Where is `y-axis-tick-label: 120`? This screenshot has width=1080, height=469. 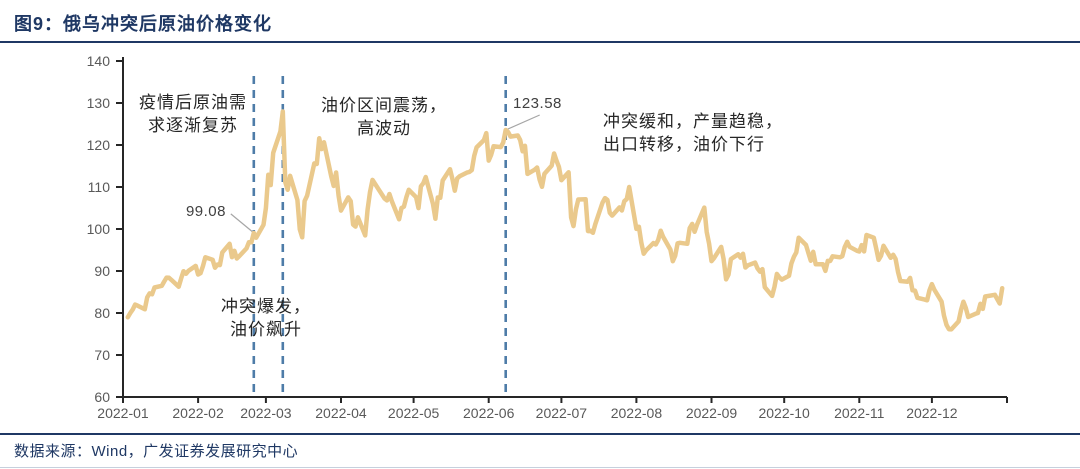 y-axis-tick-label: 120 is located at coordinates (98, 145).